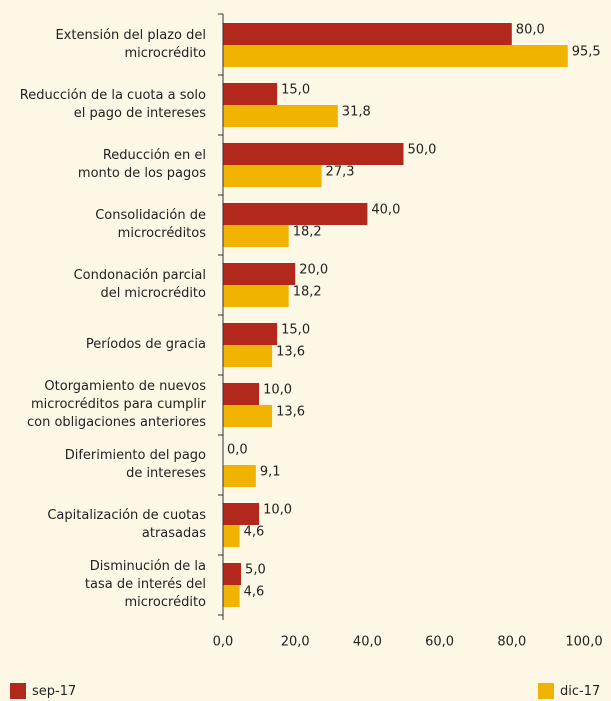  I want to click on category-label: Reducción en el monto de los pagos, so click(141, 164).